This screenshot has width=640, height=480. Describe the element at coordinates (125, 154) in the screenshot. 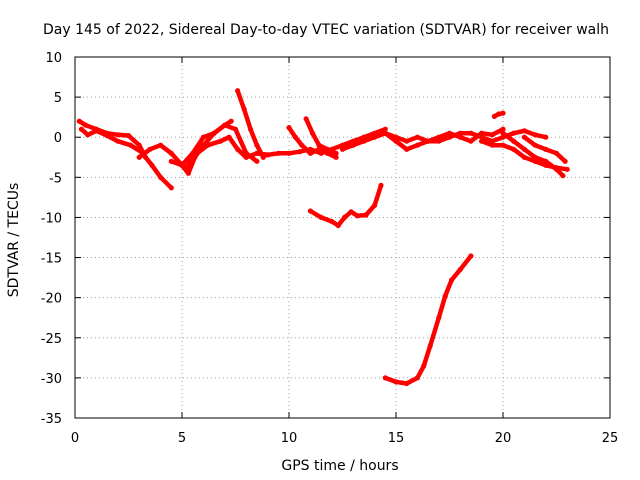

I see `series-s1` at that location.